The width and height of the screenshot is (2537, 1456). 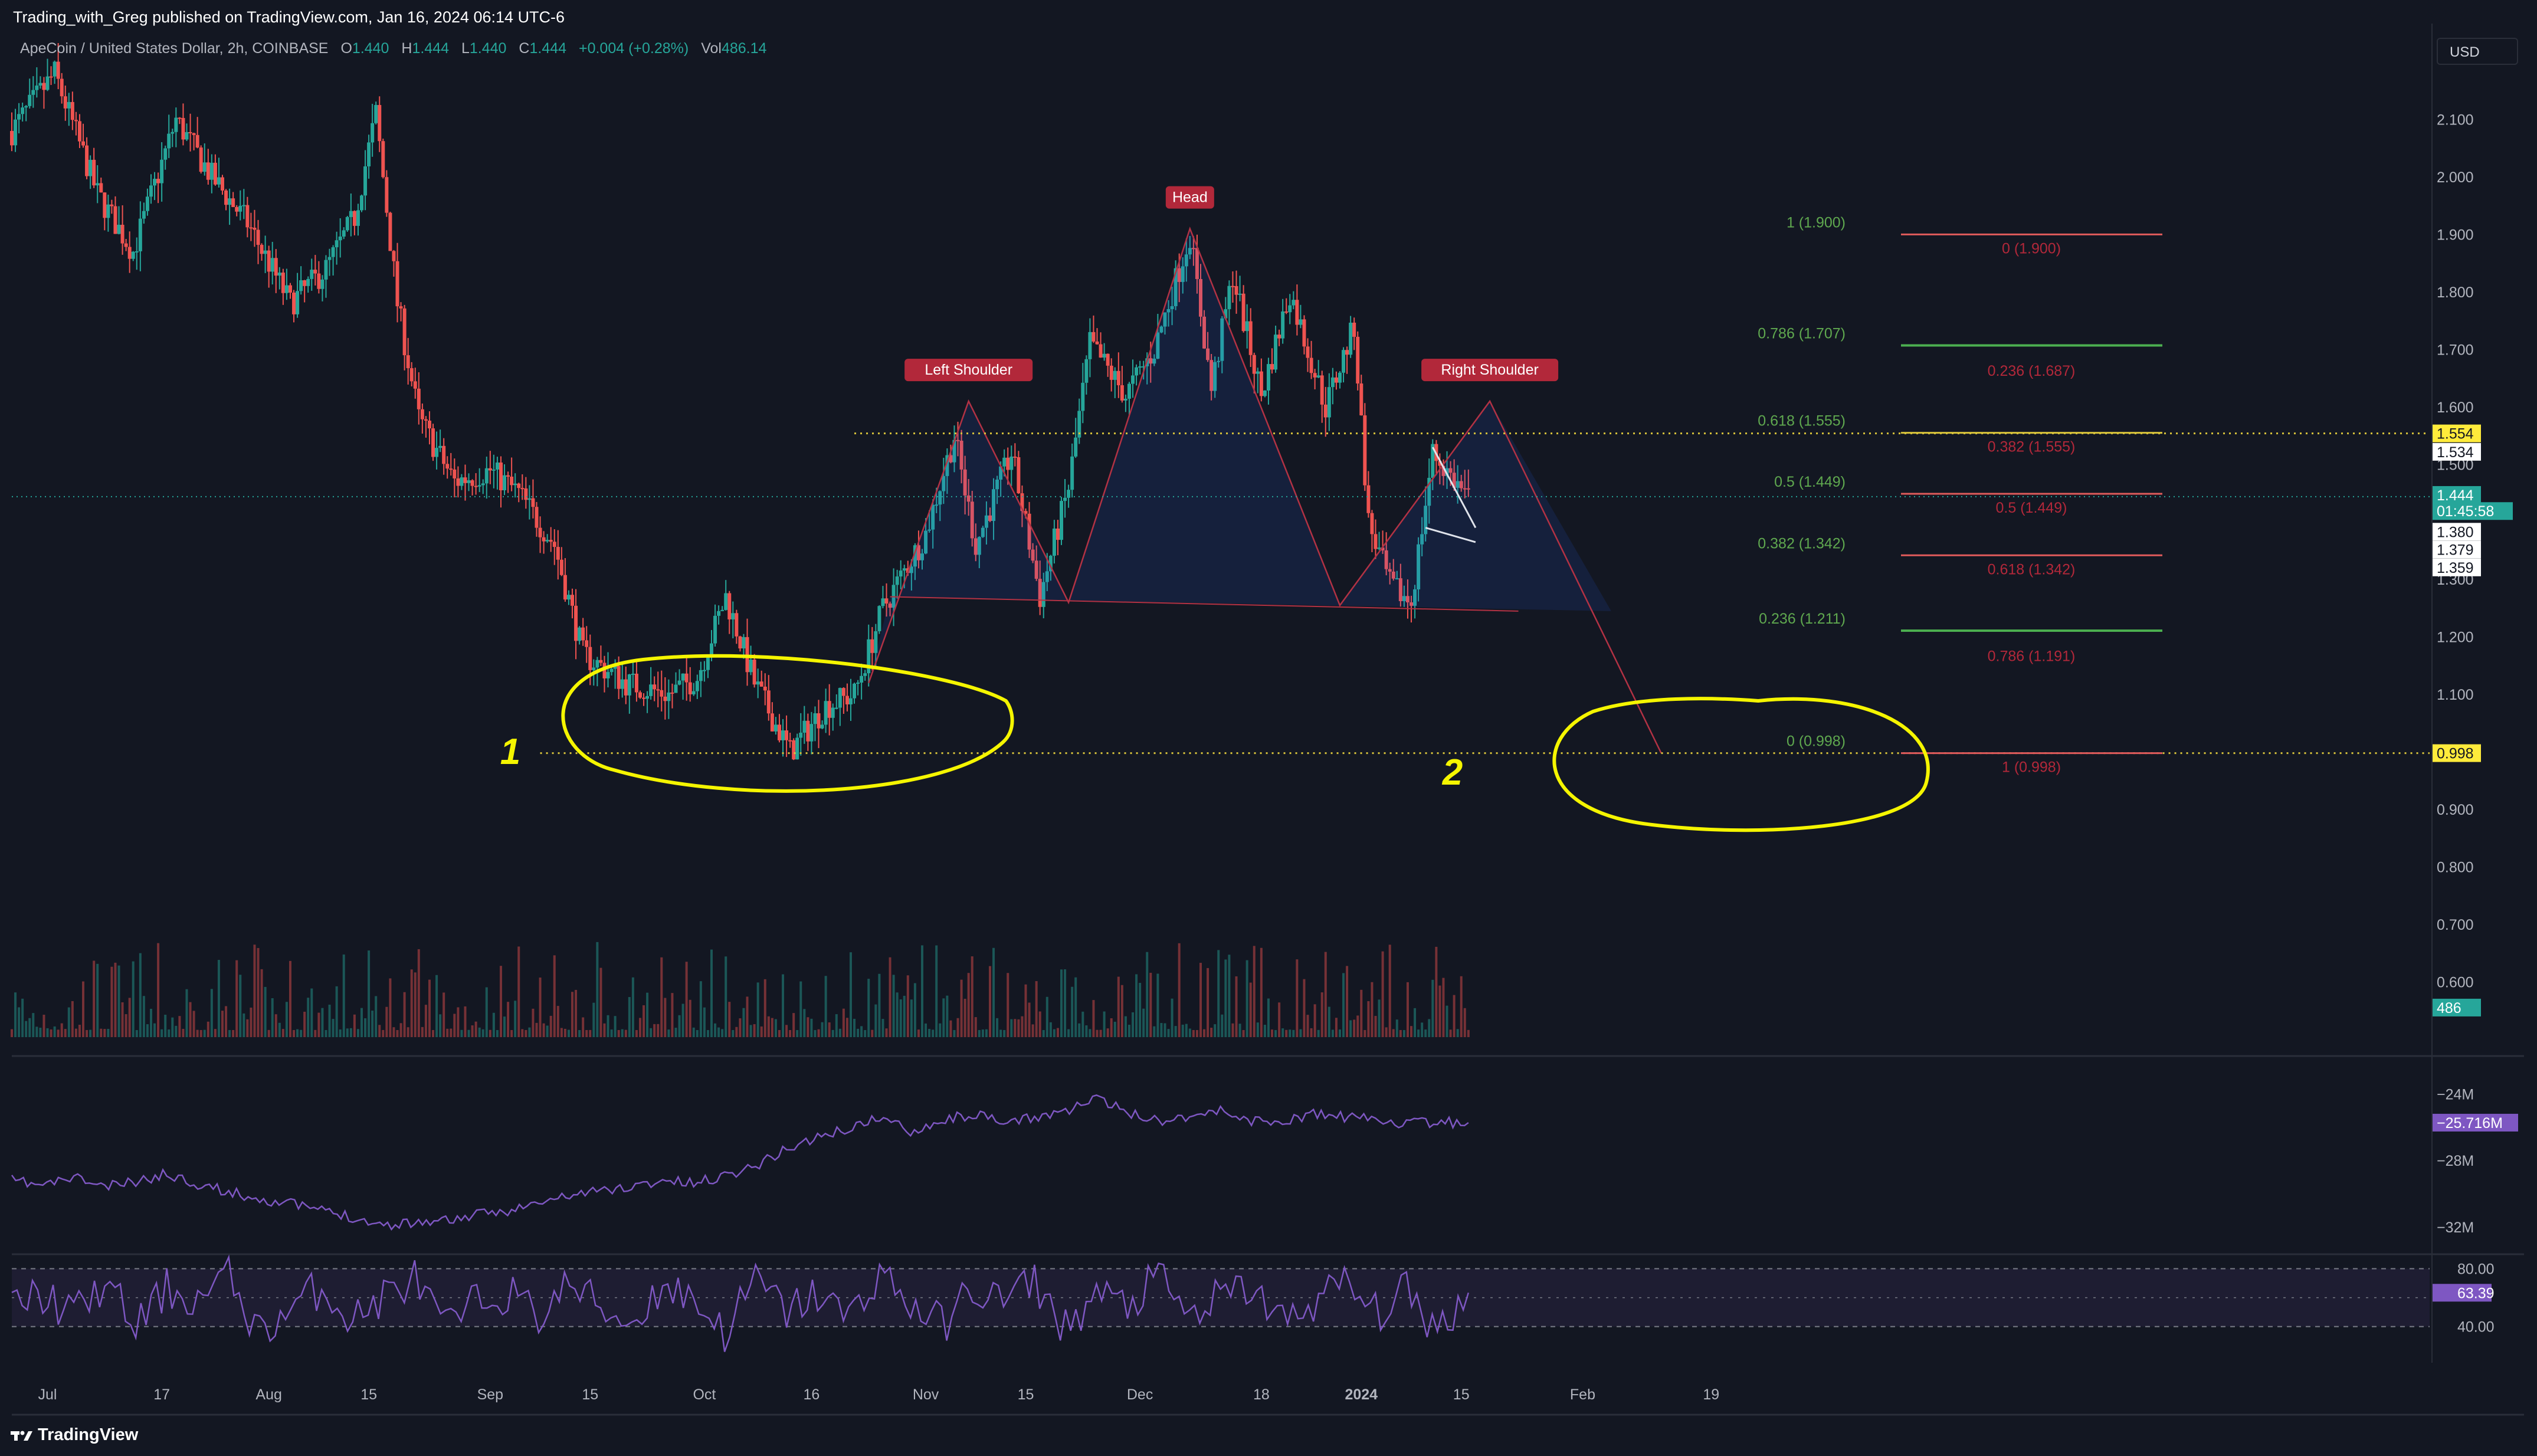 What do you see at coordinates (1221, 1298) in the screenshot?
I see `rsi-band-fill` at bounding box center [1221, 1298].